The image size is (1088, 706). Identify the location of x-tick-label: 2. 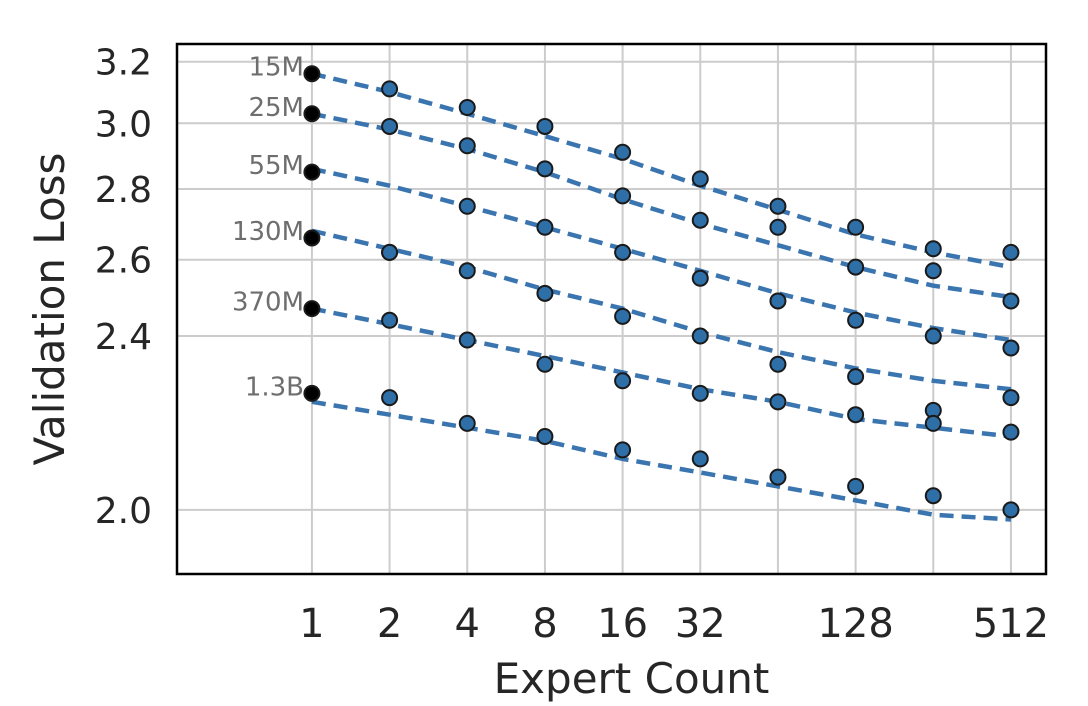
(389, 624).